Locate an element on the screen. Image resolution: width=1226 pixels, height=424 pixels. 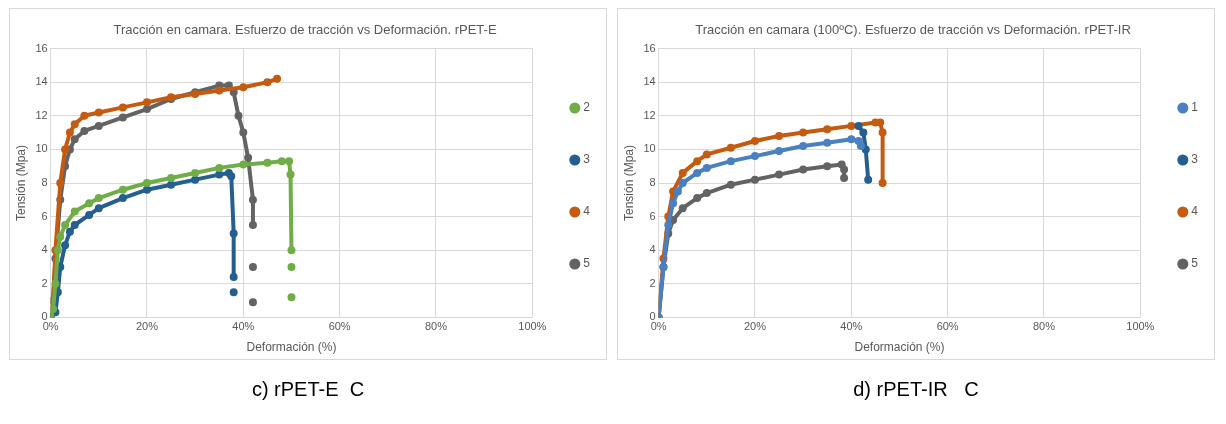
legend-label: 2 is located at coordinates (587, 107).